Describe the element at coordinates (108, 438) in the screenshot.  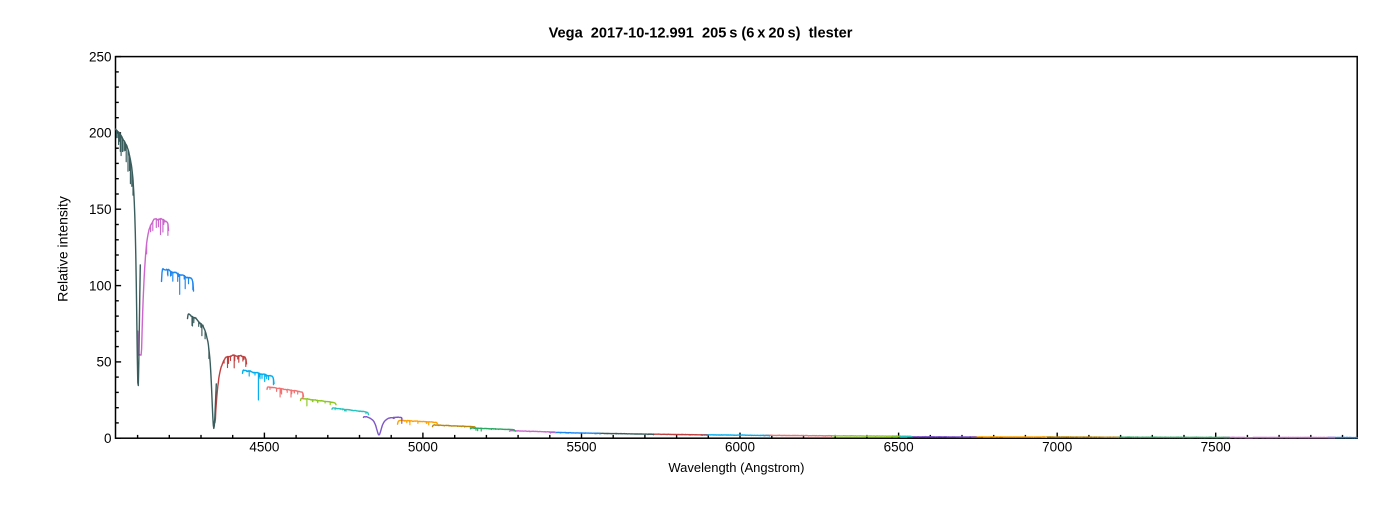
I see `svg-text: 0` at that location.